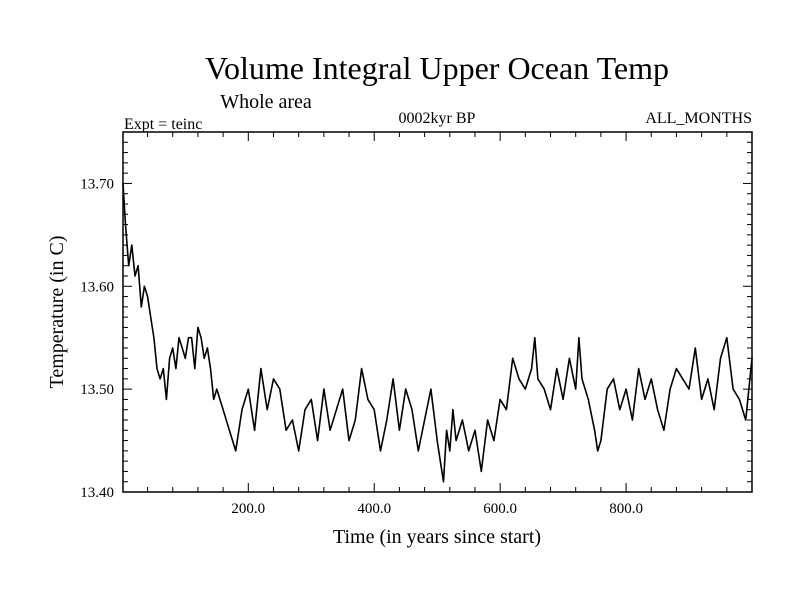  I want to click on x-tick-label: 800.0, so click(626, 509).